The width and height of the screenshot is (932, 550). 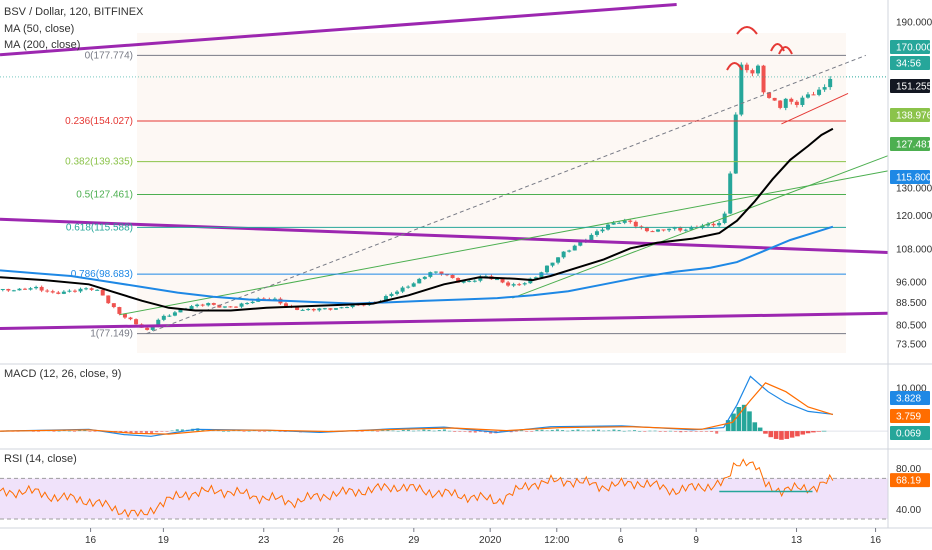 I want to click on price-badge: 170.000, so click(x=914, y=48).